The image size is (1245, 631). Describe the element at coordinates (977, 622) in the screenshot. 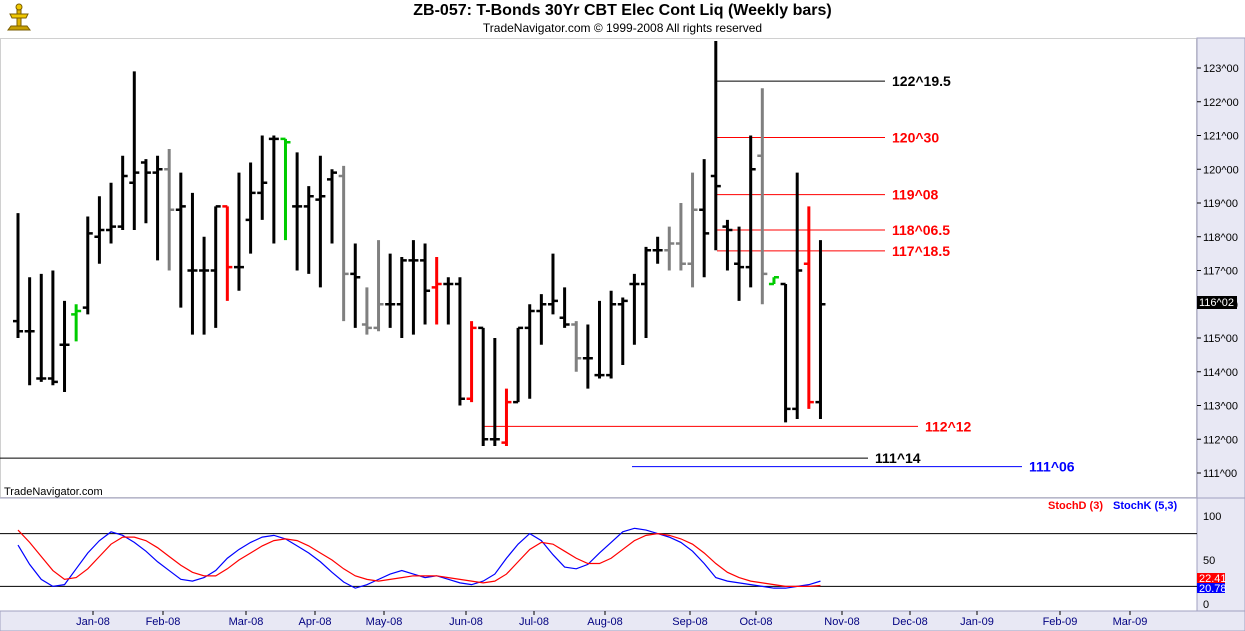

I see `time-tick-label: Jan-09` at that location.